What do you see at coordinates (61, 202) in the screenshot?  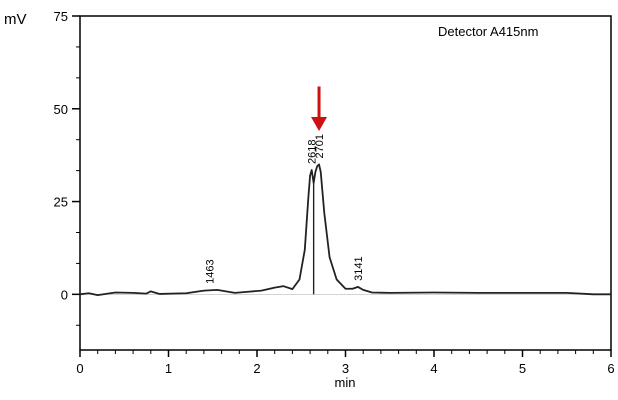 I see `y-tick-label: 25` at bounding box center [61, 202].